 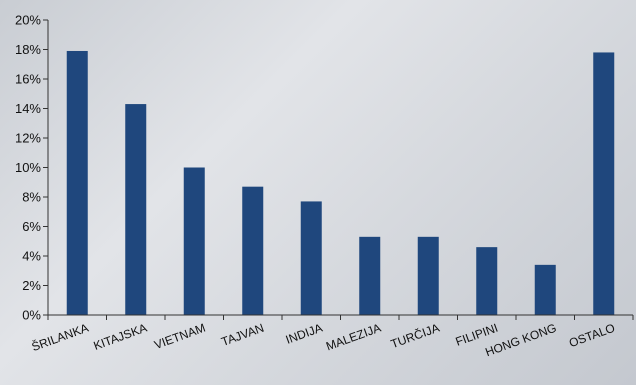 What do you see at coordinates (353, 337) in the screenshot?
I see `x-tick-label: MALEZIJA` at bounding box center [353, 337].